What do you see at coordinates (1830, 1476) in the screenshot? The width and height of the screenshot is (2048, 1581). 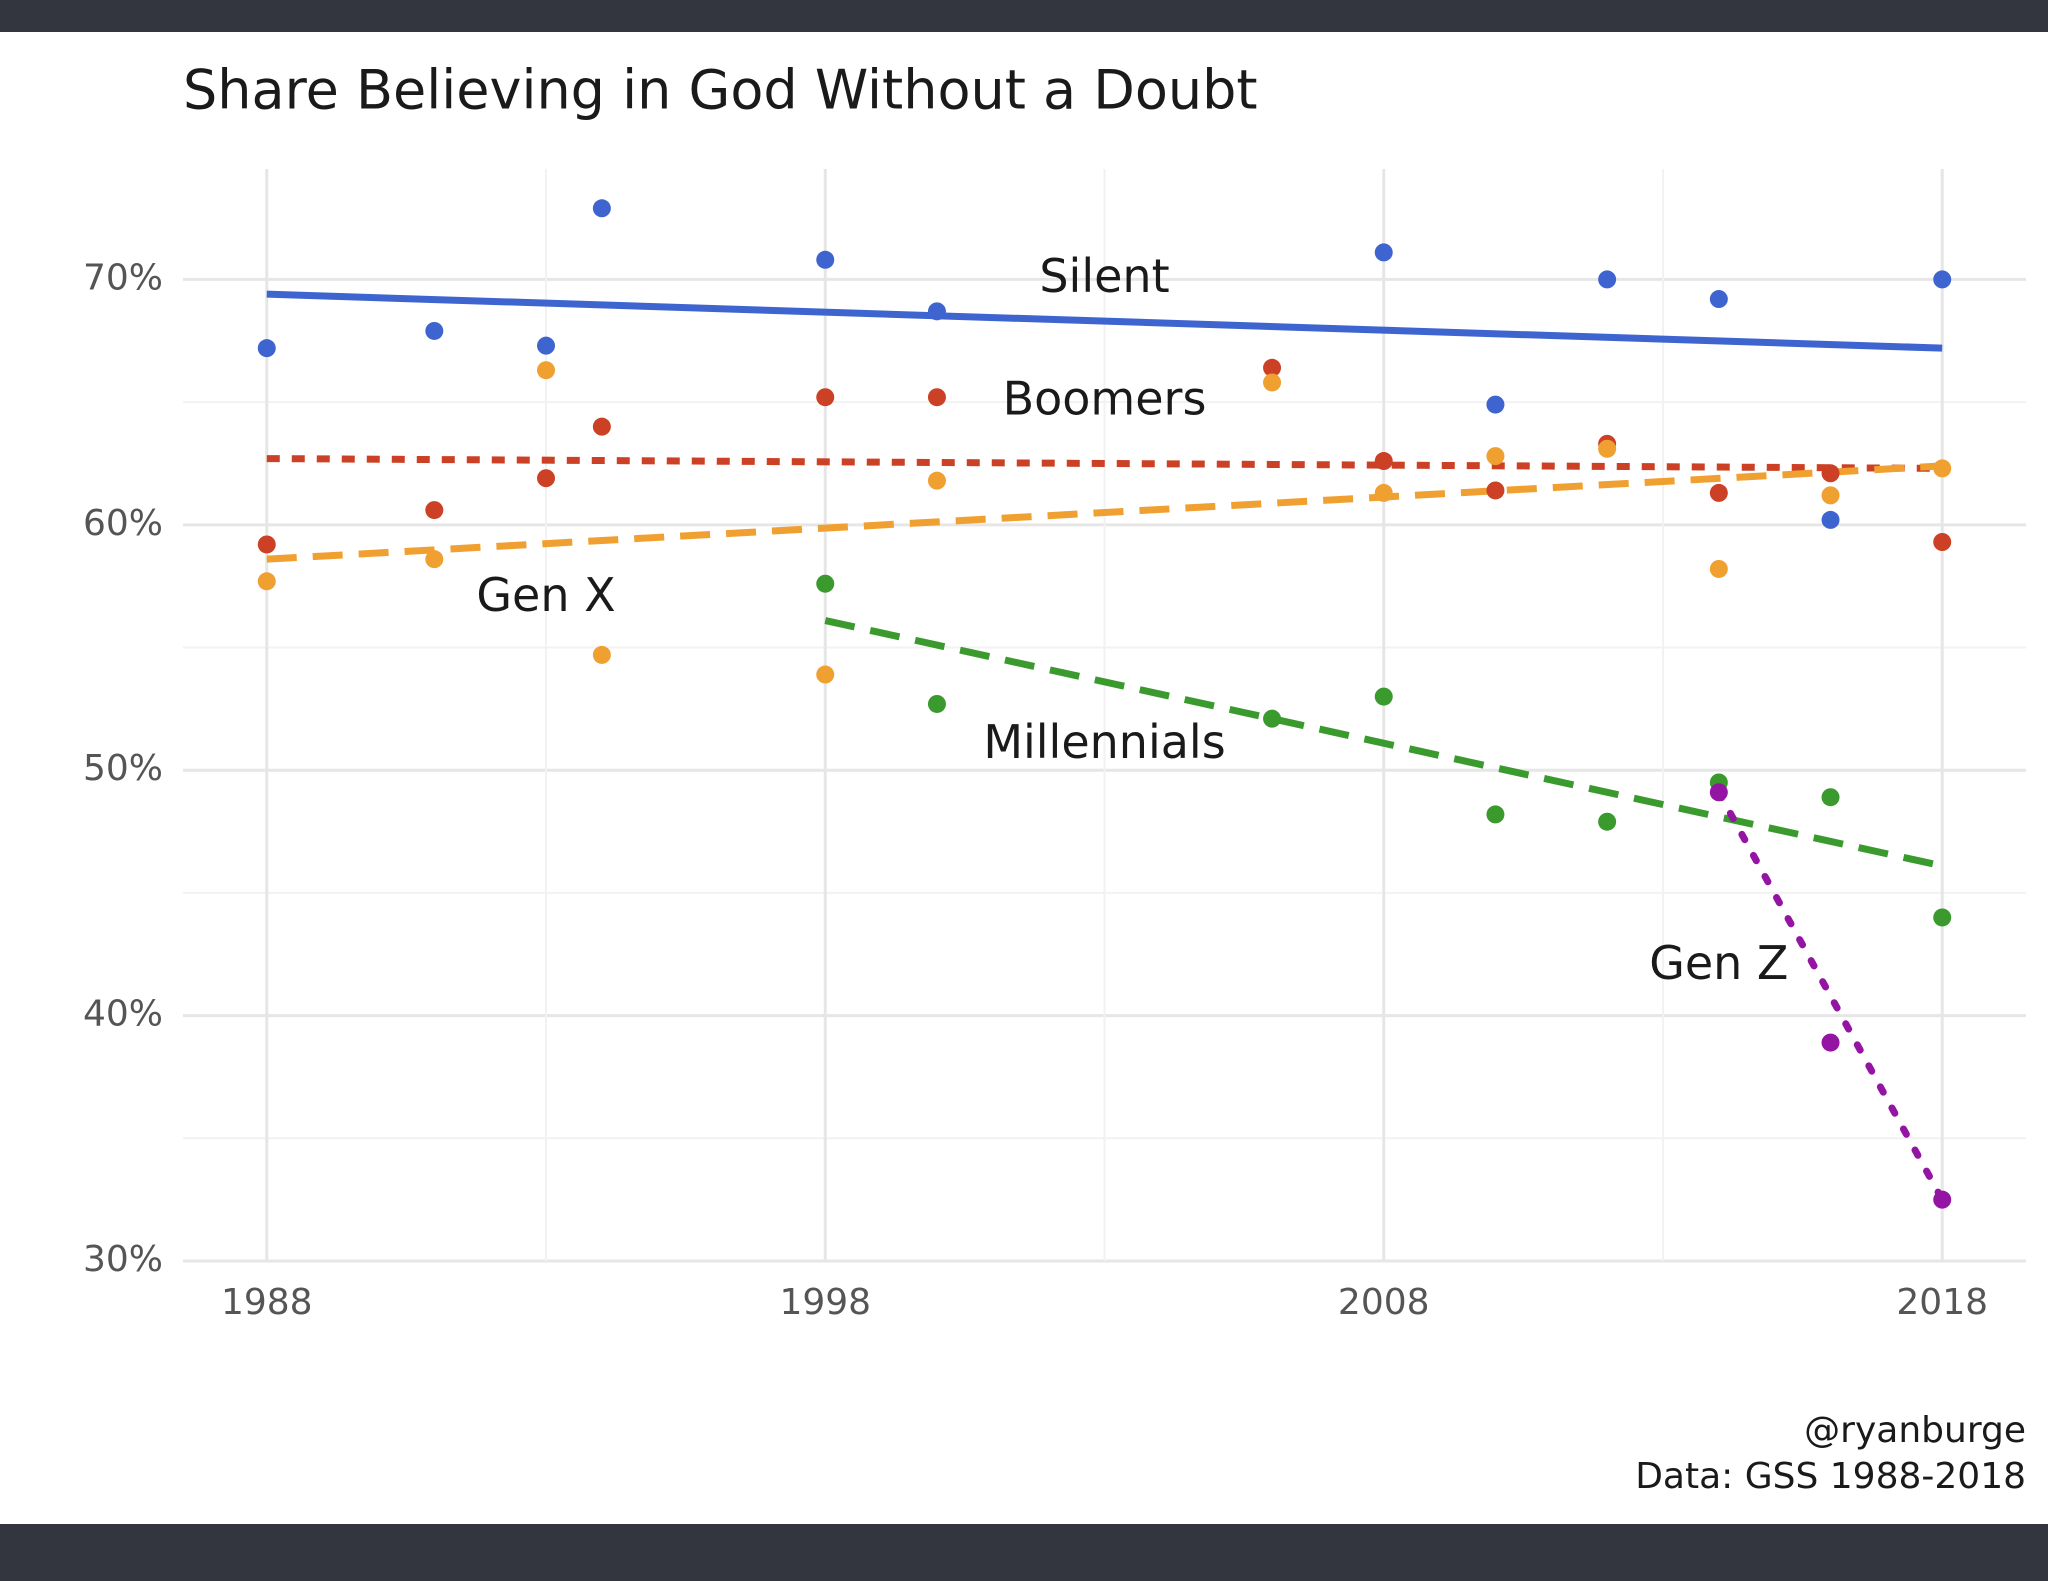 I see `caption-source: Data: GSS 1988-2018` at bounding box center [1830, 1476].